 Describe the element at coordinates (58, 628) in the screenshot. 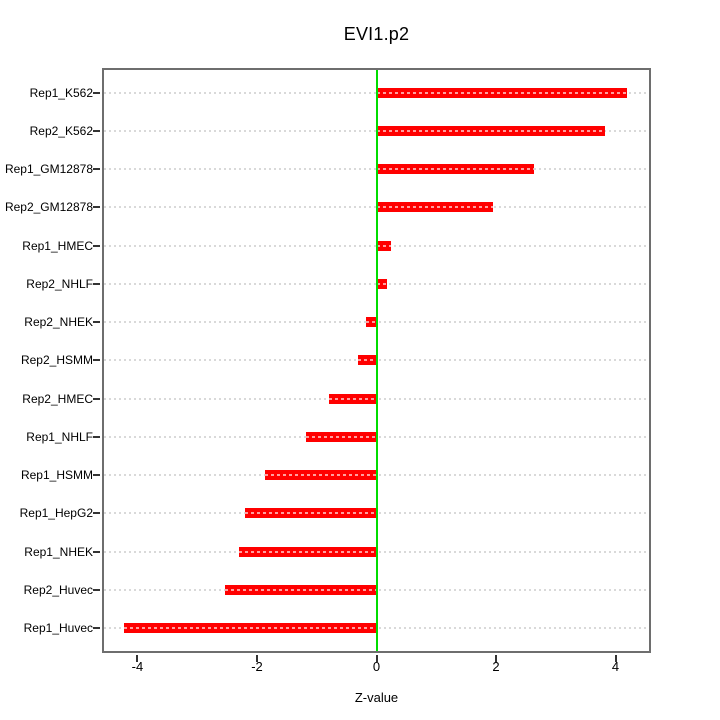

I see `y-tick-label: Rep1_Huvec` at that location.